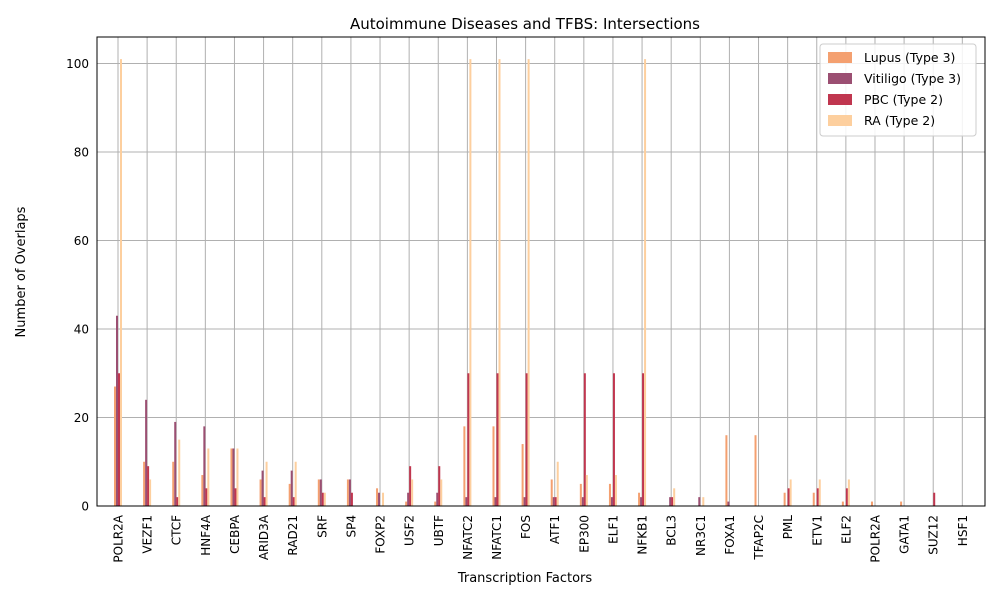 This screenshot has height=604, width=1000. I want to click on x-tick-label: HNF4A, so click(206, 535).